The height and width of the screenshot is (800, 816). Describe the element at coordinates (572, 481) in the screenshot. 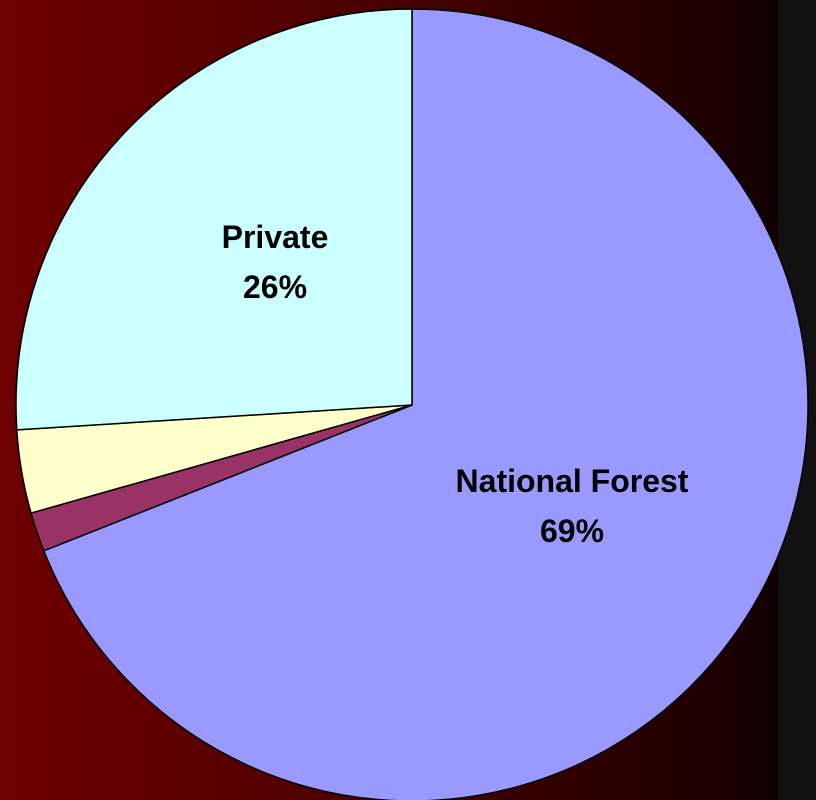

I see `slice-label-national-forest: National Forest` at that location.